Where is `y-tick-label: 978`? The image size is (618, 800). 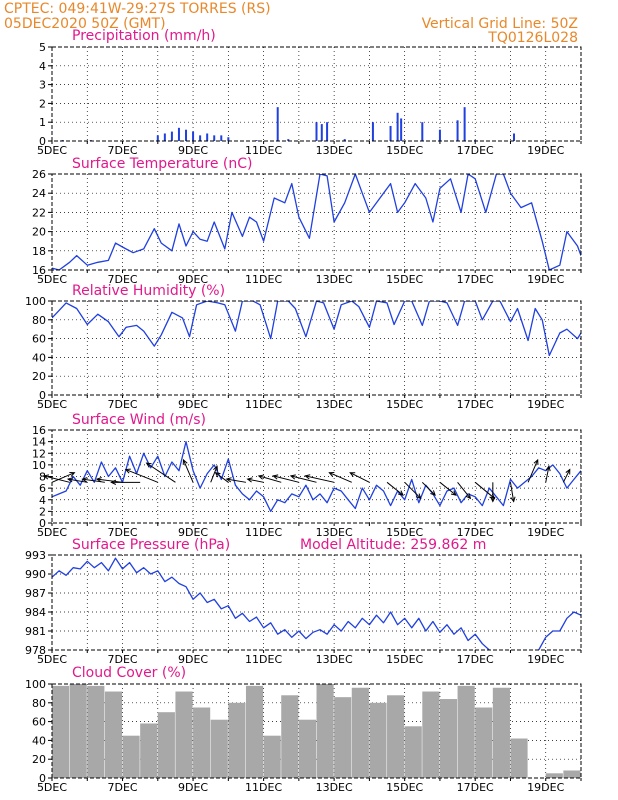 y-tick-label: 978 is located at coordinates (35, 650).